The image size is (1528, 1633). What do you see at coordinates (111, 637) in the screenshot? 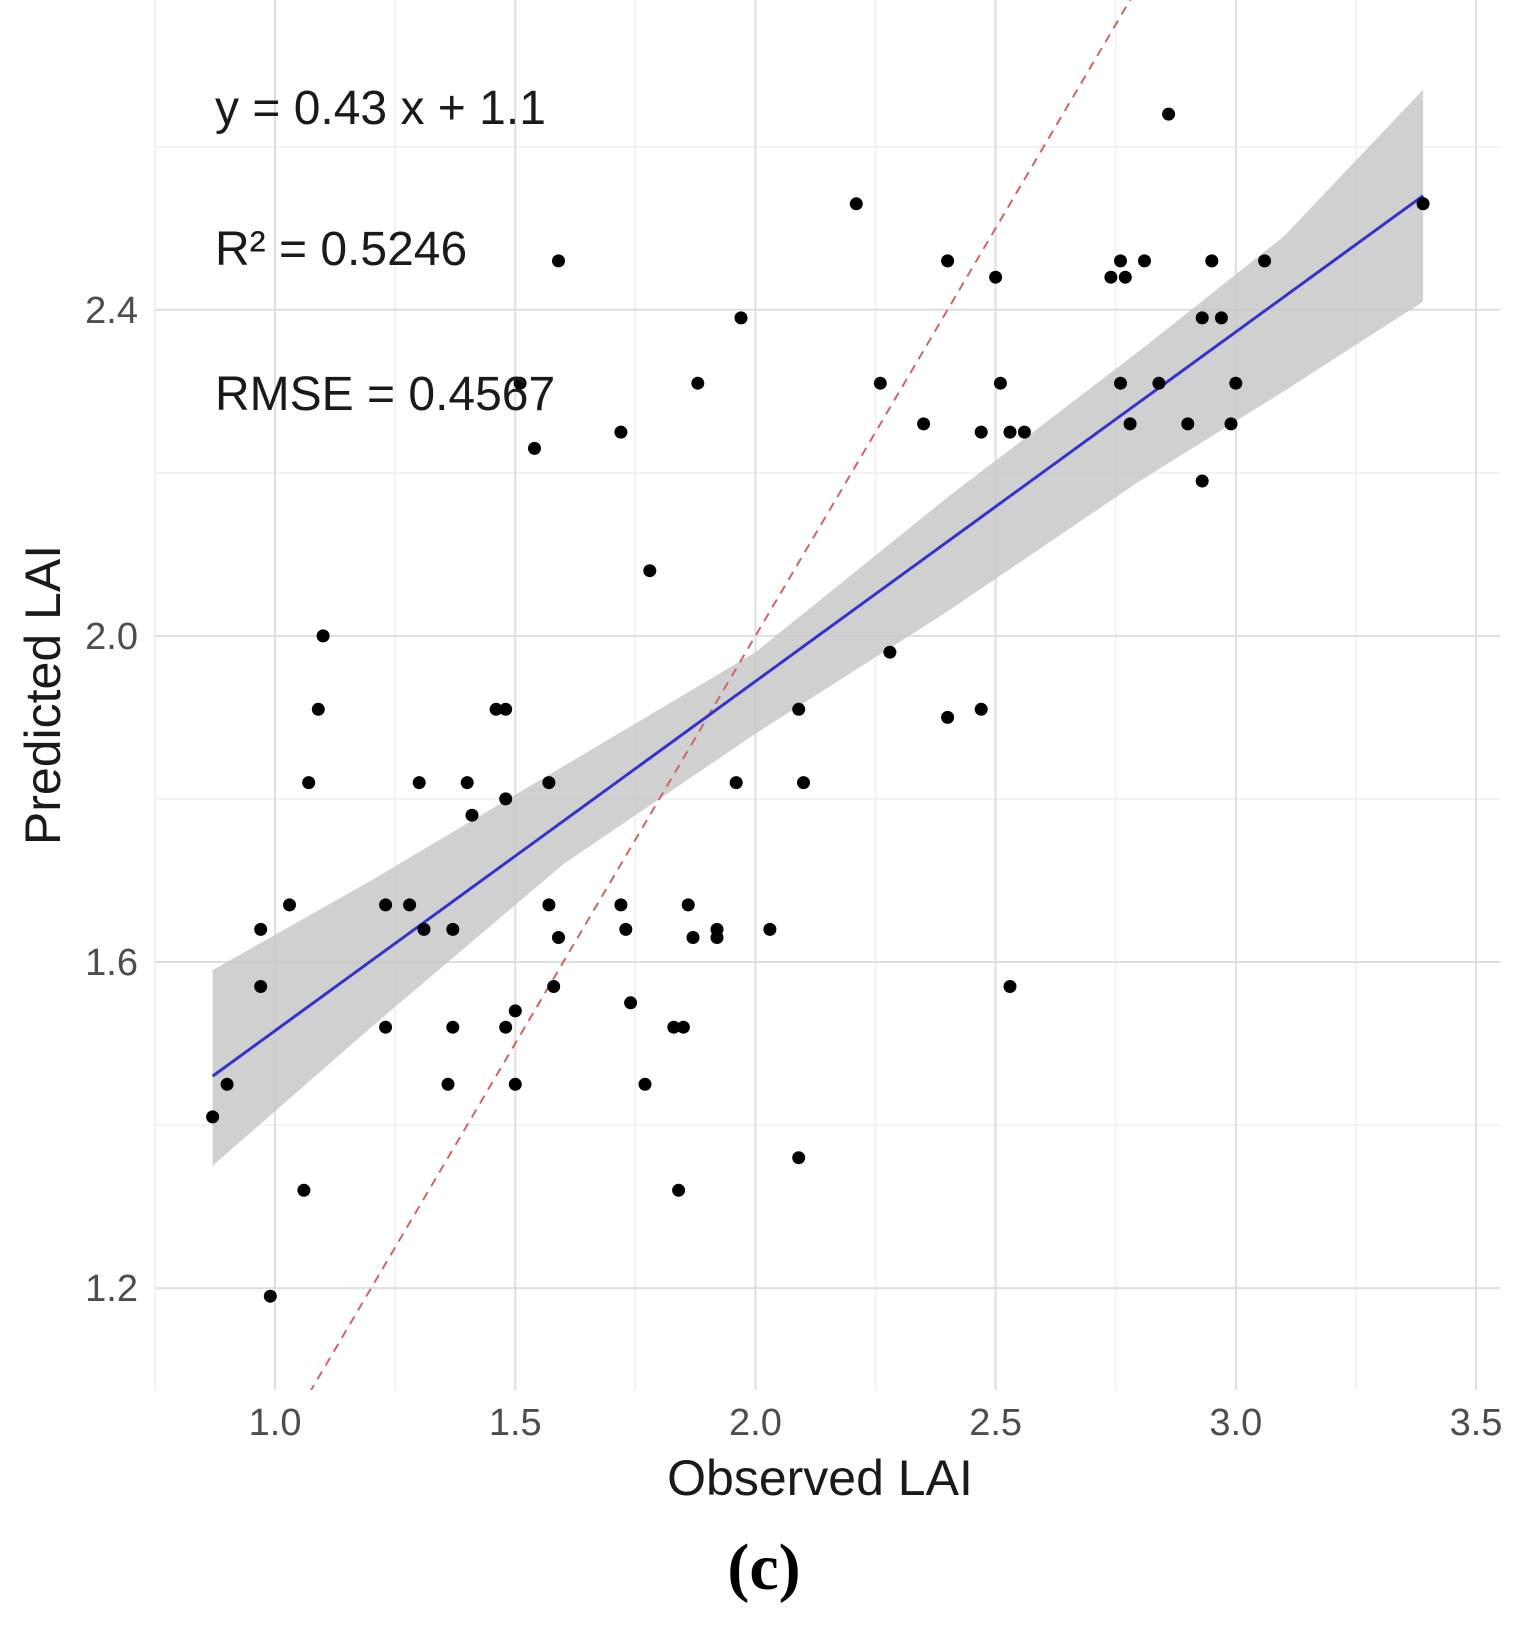
I see `y-tick-label: 2.0` at bounding box center [111, 637].